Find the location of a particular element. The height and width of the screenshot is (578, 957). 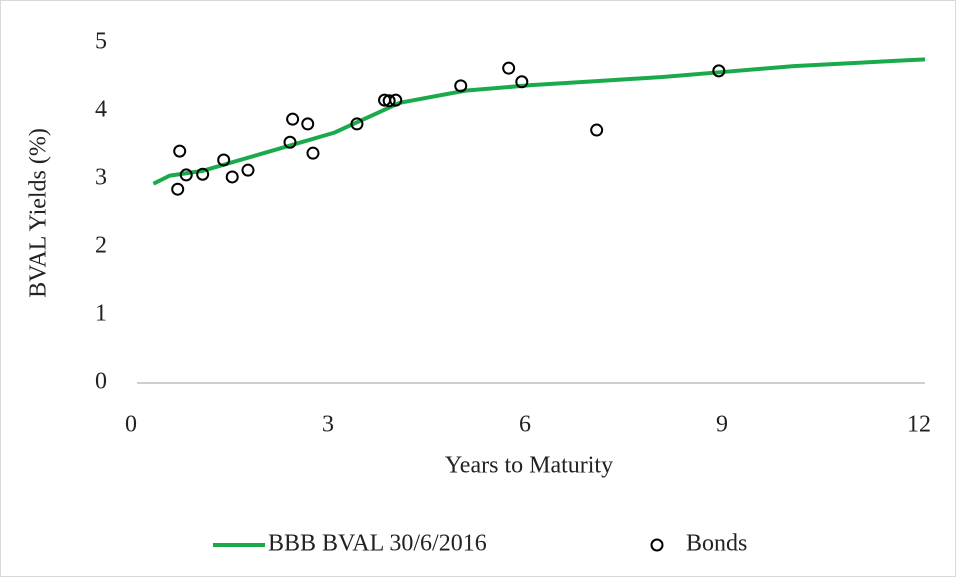

x-tick-label: 9 is located at coordinates (722, 425).